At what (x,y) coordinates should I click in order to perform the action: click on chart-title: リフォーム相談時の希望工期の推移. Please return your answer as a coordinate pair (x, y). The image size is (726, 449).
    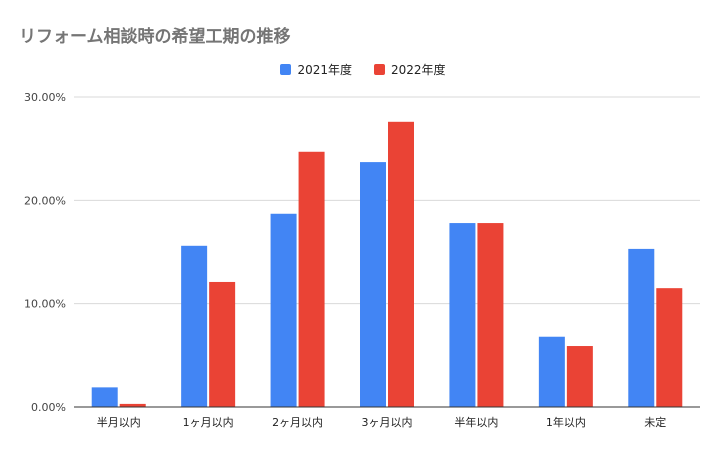
    Looking at the image, I should click on (155, 37).